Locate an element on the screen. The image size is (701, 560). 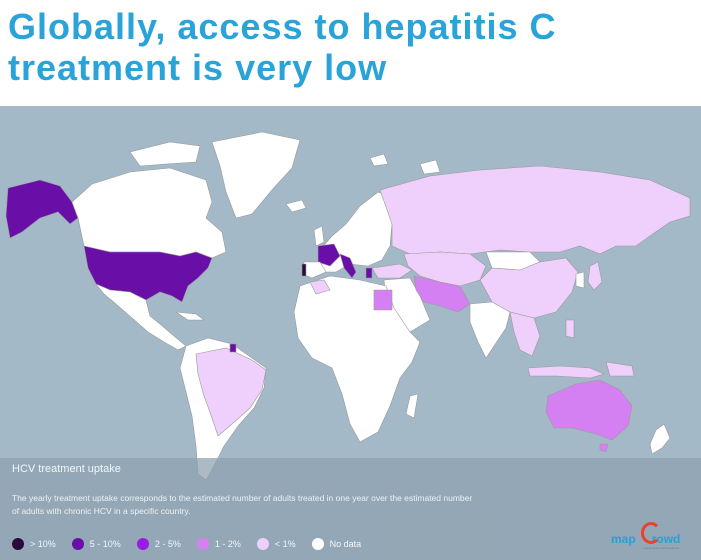
region-philippines is located at coordinates (570, 329).